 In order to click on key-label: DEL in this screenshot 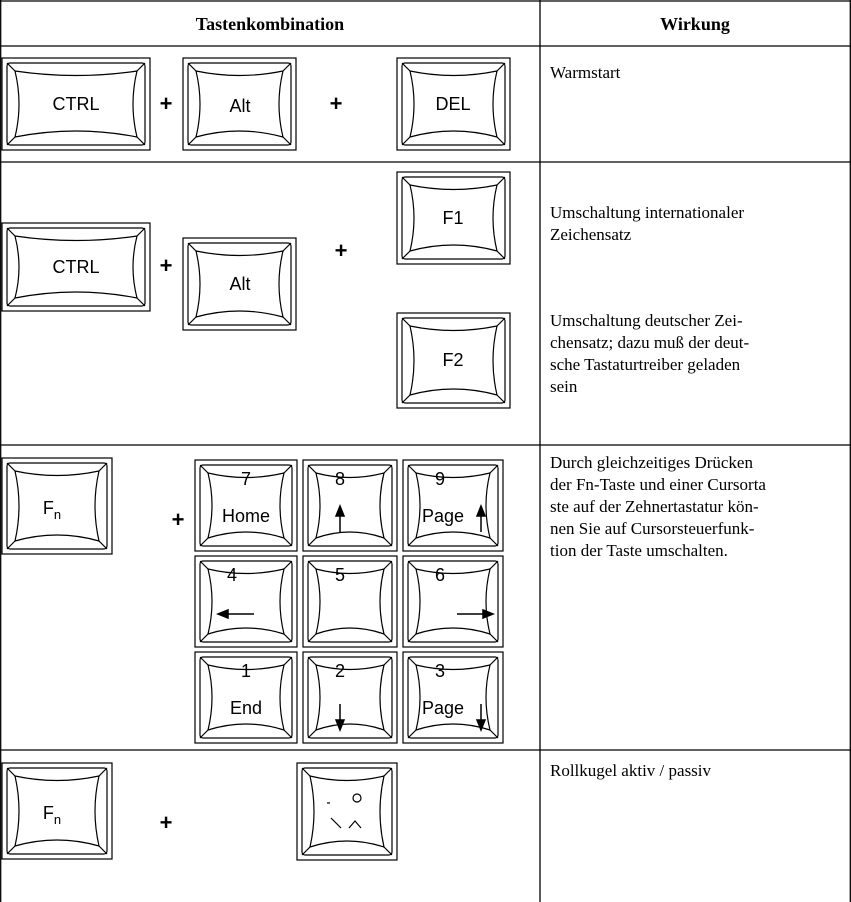, I will do `click(452, 104)`.